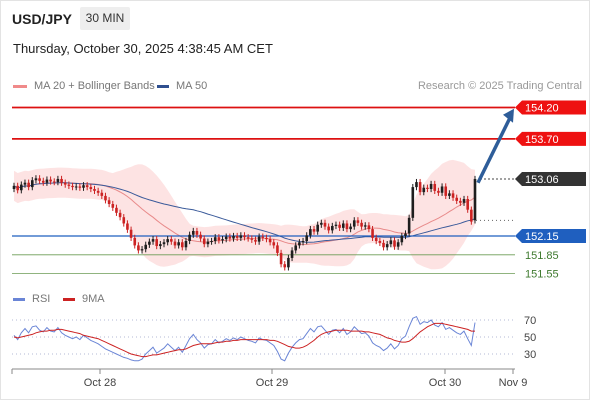 The height and width of the screenshot is (400, 590). What do you see at coordinates (542, 237) in the screenshot?
I see `level-label-152.15: 152.15` at bounding box center [542, 237].